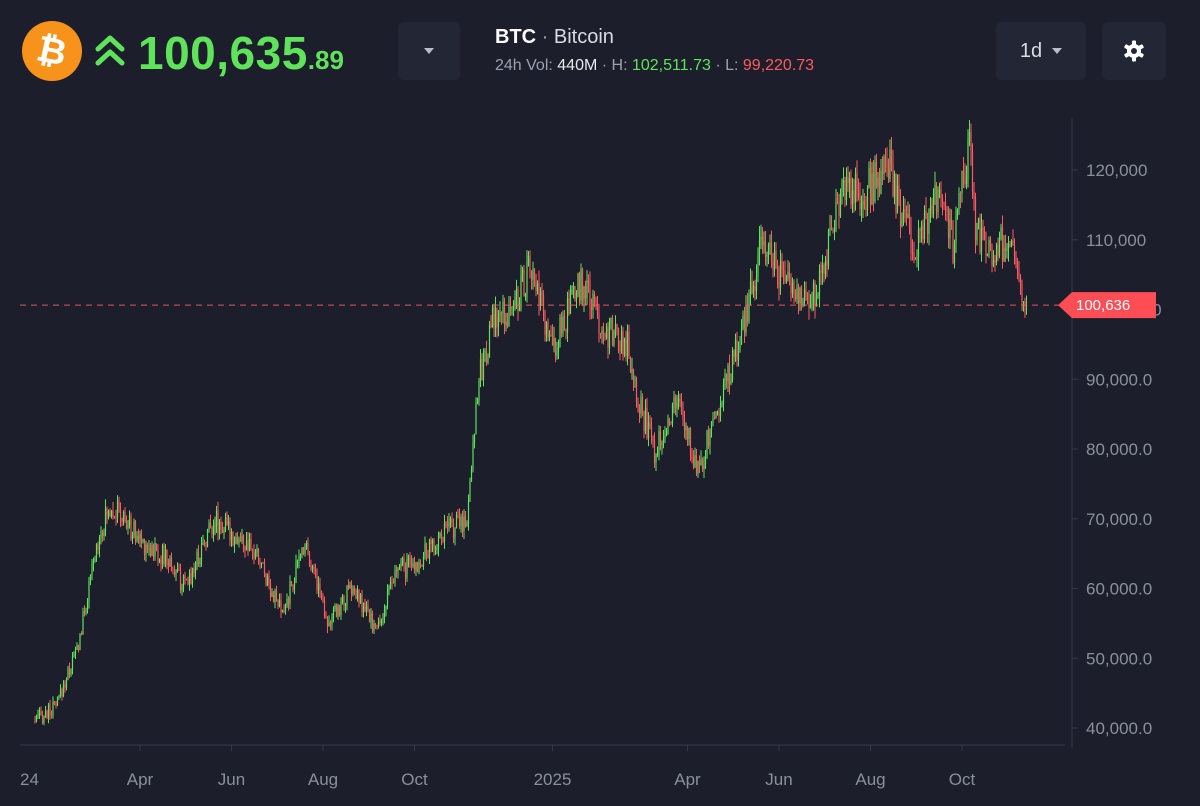 Image resolution: width=1200 pixels, height=806 pixels. I want to click on settings-button, so click(1134, 51).